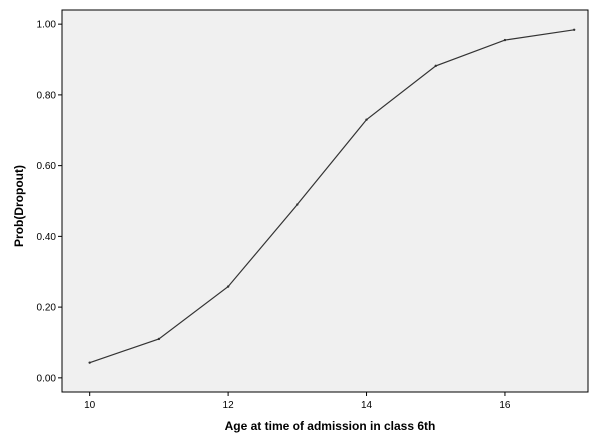 The image size is (599, 434). What do you see at coordinates (47, 166) in the screenshot?
I see `y-tick-label: 0.60` at bounding box center [47, 166].